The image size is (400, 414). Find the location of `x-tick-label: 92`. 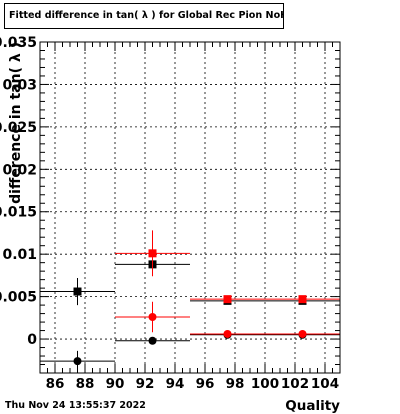

x-tick-label: 92 is located at coordinates (145, 384).